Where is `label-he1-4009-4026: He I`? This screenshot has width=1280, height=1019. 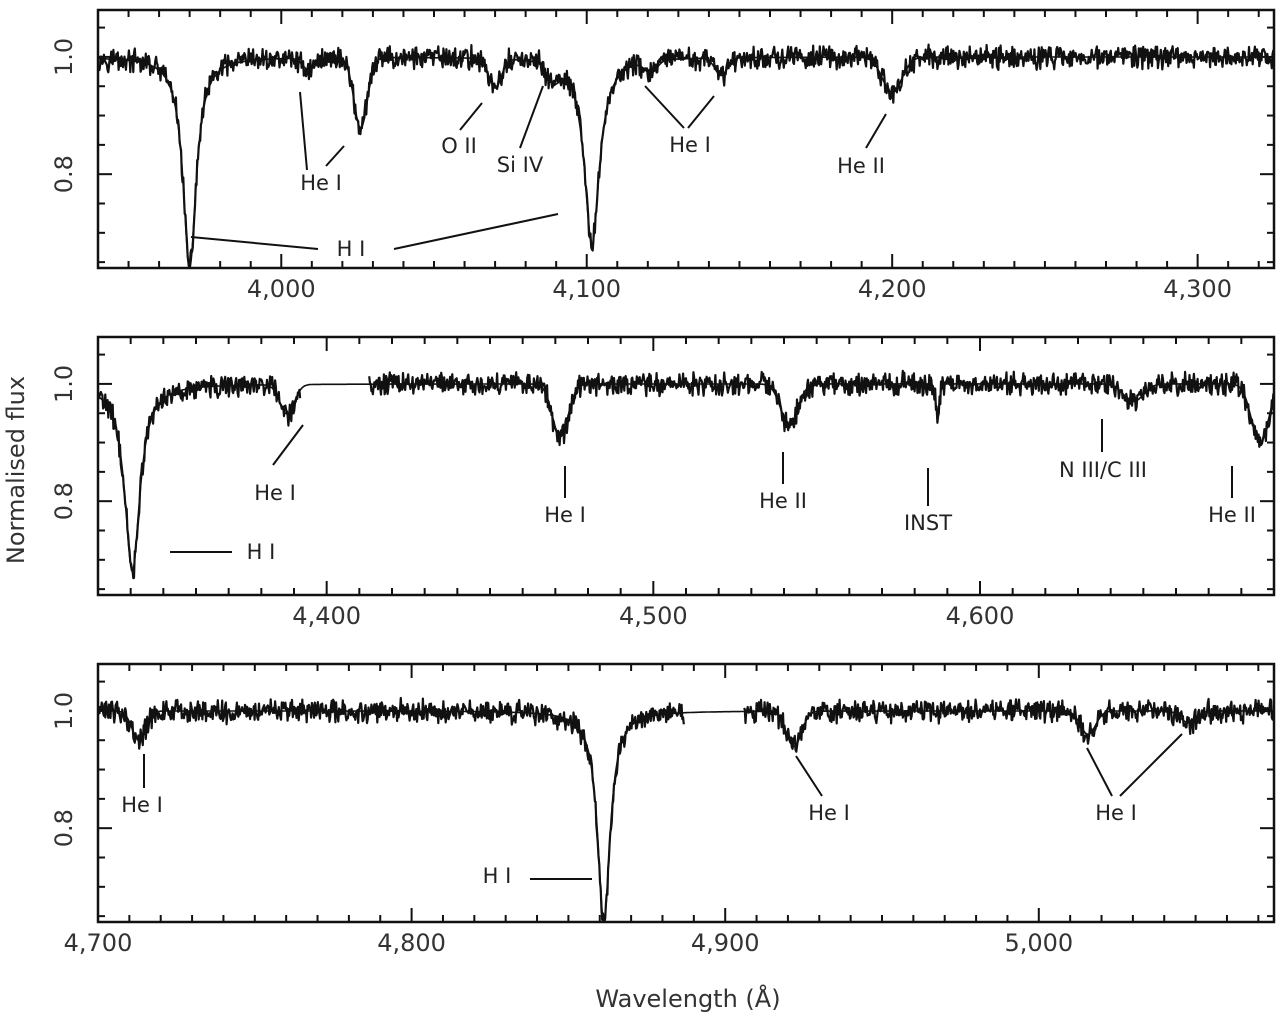
label-he1-4009-4026: He I is located at coordinates (321, 183).